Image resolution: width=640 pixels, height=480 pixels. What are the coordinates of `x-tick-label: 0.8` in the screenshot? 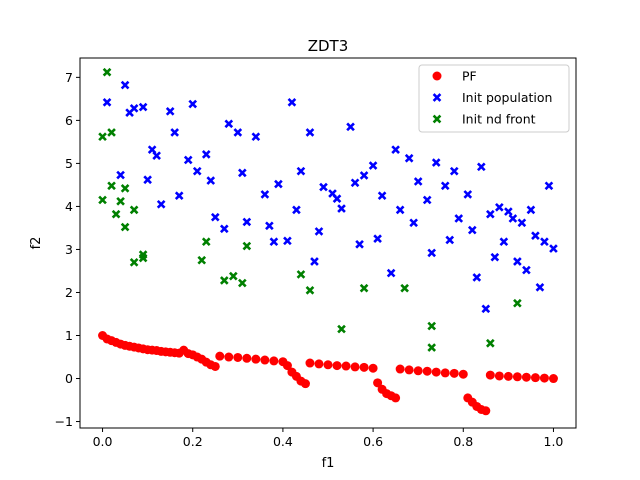 It's located at (463, 441).